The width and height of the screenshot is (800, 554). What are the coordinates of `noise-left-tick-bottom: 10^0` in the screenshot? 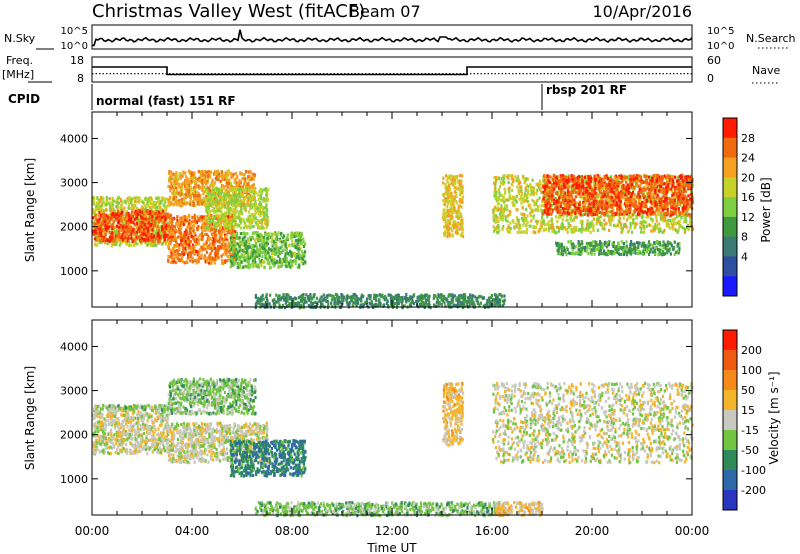 It's located at (74, 46).